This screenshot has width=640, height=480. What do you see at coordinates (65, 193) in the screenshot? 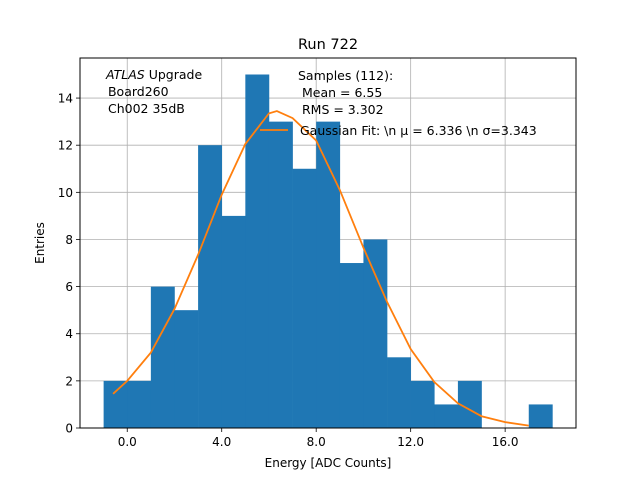
I see `y-tick-label: 10` at bounding box center [65, 193].